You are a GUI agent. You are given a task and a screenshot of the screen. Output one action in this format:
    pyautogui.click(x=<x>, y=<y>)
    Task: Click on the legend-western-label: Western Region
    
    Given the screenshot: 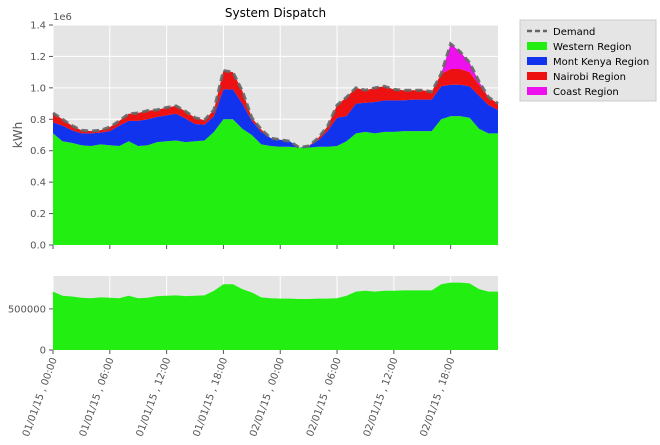 What is the action you would take?
    pyautogui.click(x=592, y=47)
    